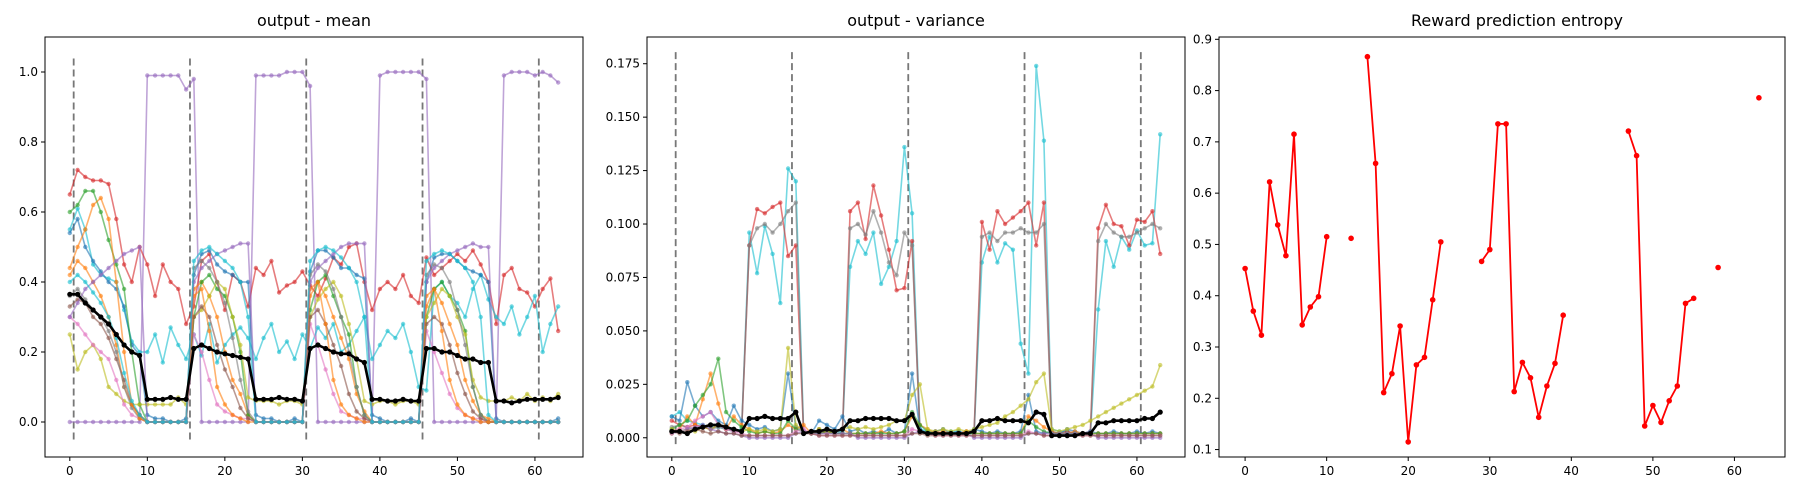  I want to click on x-tick-label: 50, so click(1652, 471).